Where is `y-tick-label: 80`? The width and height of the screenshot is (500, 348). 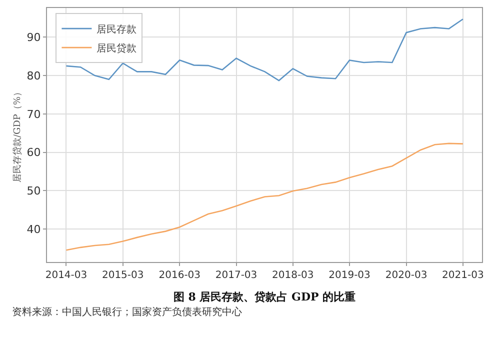 y-tick-label: 80 is located at coordinates (33, 75).